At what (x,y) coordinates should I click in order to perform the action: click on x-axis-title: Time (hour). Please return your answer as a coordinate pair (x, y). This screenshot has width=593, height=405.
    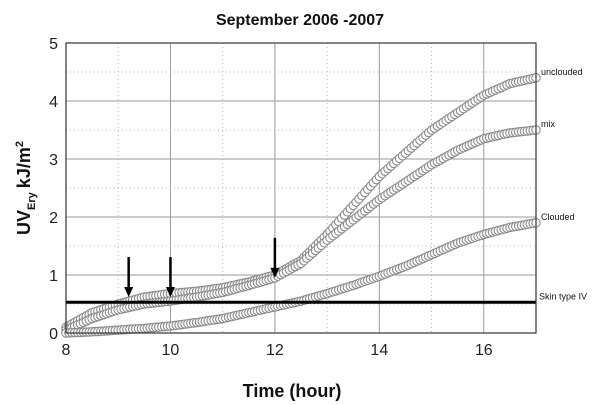
    Looking at the image, I should click on (292, 391).